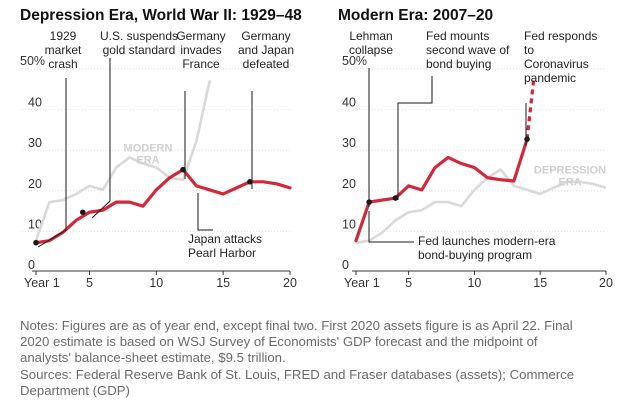  I want to click on annotation-text: Lehman, so click(370, 36).